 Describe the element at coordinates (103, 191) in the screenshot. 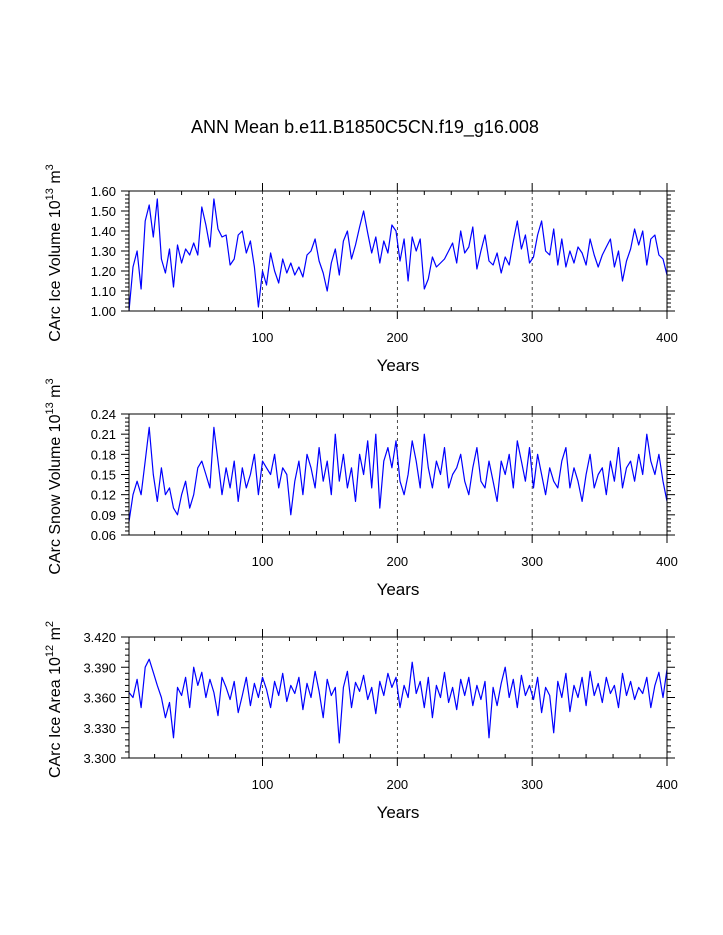

I see `y-tick-label: 1.60` at that location.